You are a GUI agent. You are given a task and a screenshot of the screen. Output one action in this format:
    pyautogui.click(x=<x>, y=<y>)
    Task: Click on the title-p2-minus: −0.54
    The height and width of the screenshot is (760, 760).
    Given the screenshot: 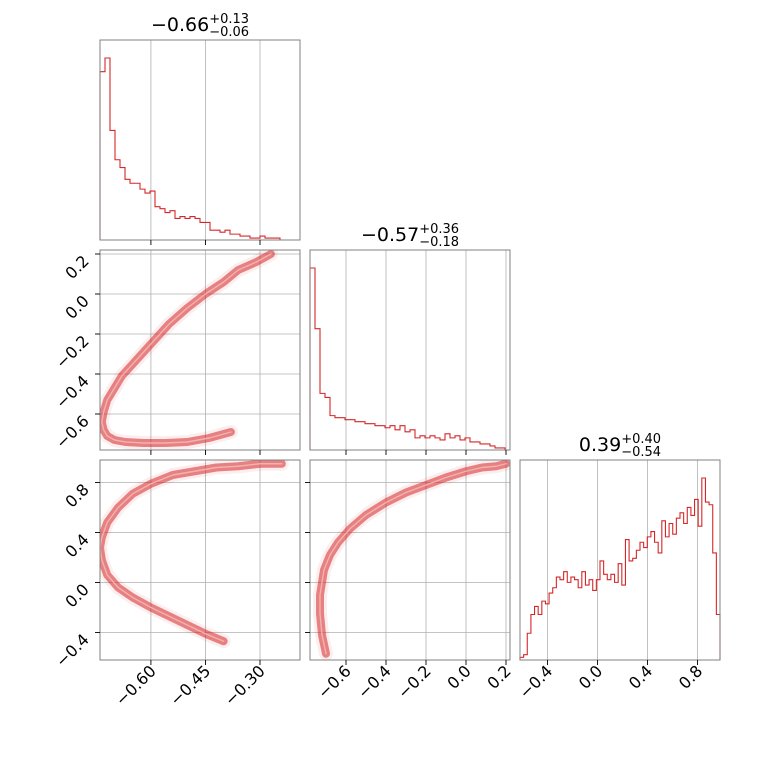 What is the action you would take?
    pyautogui.click(x=641, y=452)
    